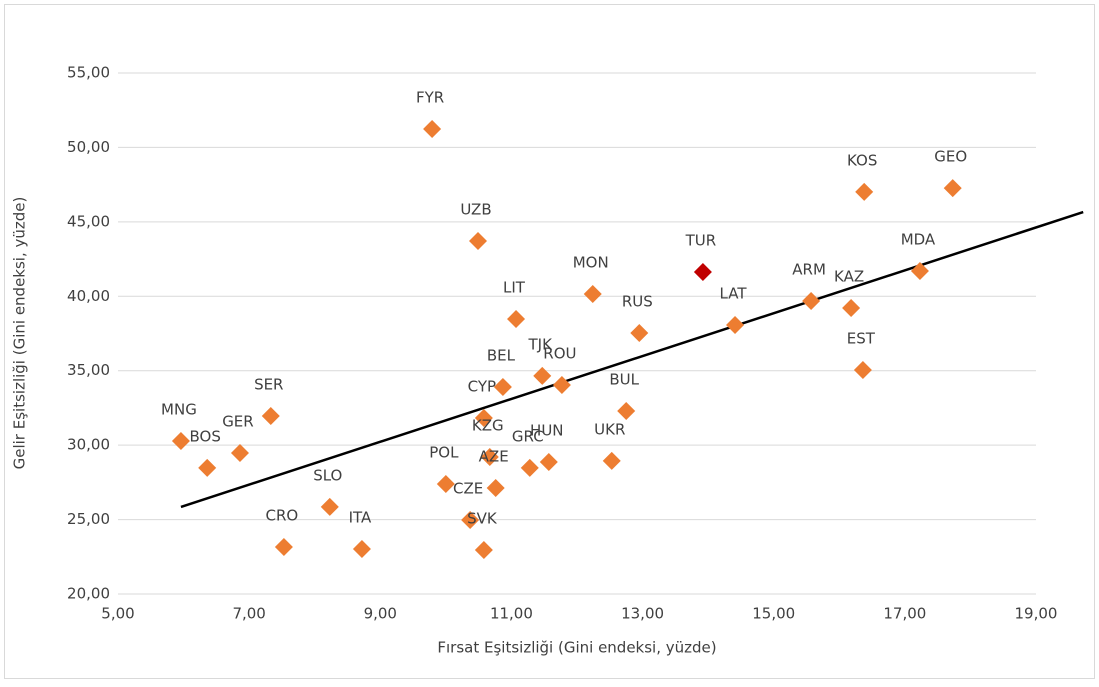  What do you see at coordinates (475, 210) in the screenshot?
I see `point-label: UZB` at bounding box center [475, 210].